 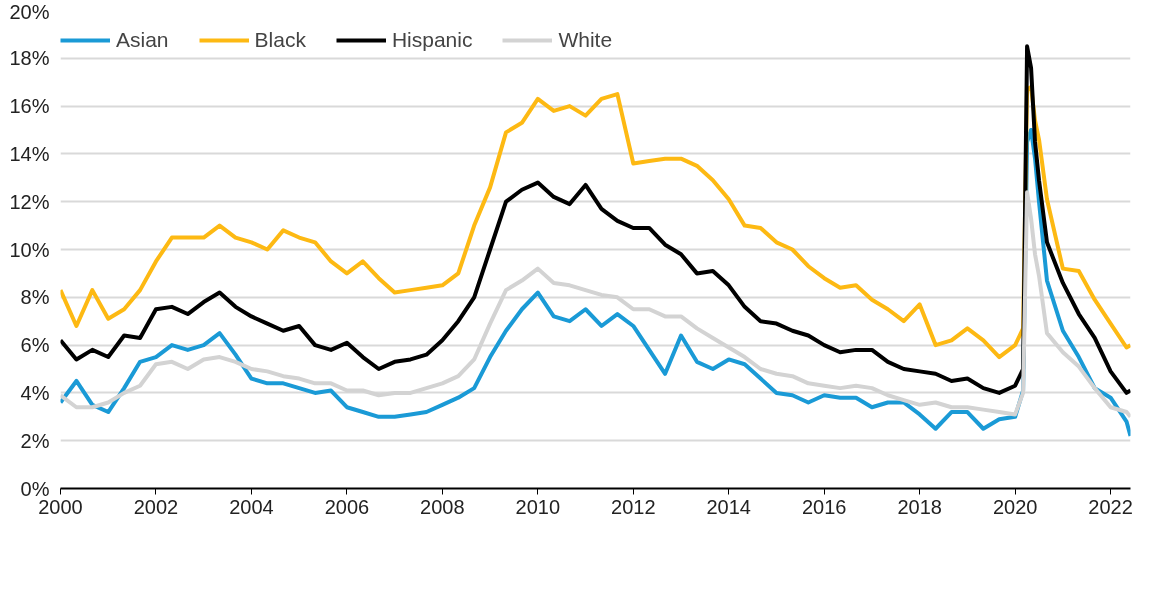 I want to click on y-tick-label: 14%, so click(x=29, y=153).